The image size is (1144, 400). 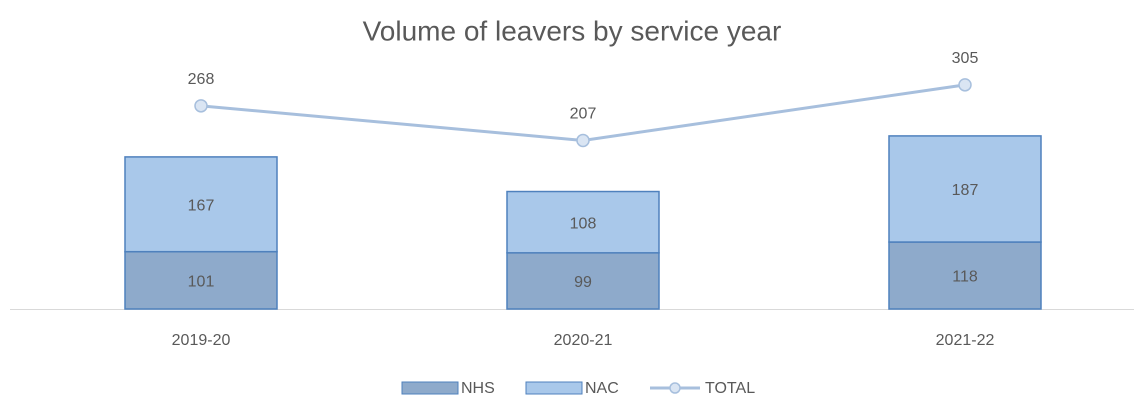 What do you see at coordinates (572, 30) in the screenshot?
I see `chart-title: Volume of leavers by service year` at bounding box center [572, 30].